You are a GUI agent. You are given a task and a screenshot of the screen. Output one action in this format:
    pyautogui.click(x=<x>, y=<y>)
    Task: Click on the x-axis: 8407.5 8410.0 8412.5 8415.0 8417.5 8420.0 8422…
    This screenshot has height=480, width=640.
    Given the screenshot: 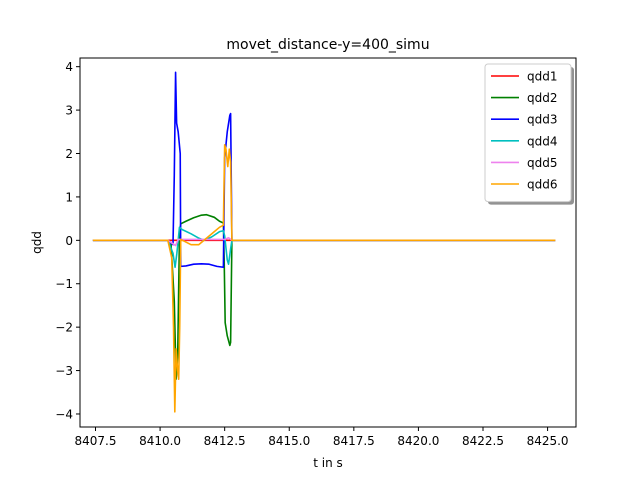 What is the action you would take?
    pyautogui.click(x=322, y=437)
    